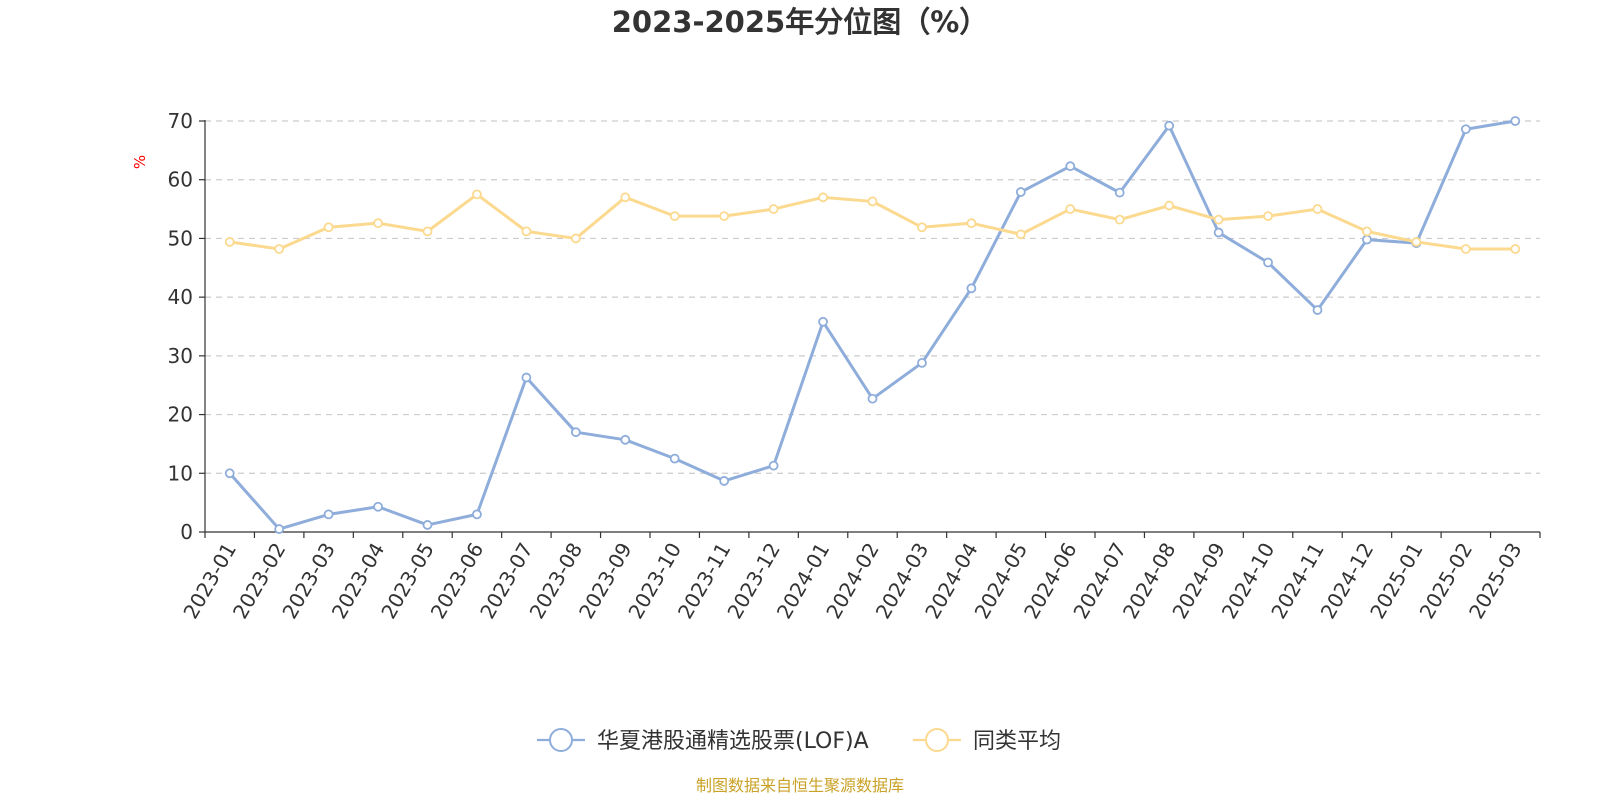  I want to click on legend-item-1: 华夏港股通精选股票(LOF)A, so click(703, 741).